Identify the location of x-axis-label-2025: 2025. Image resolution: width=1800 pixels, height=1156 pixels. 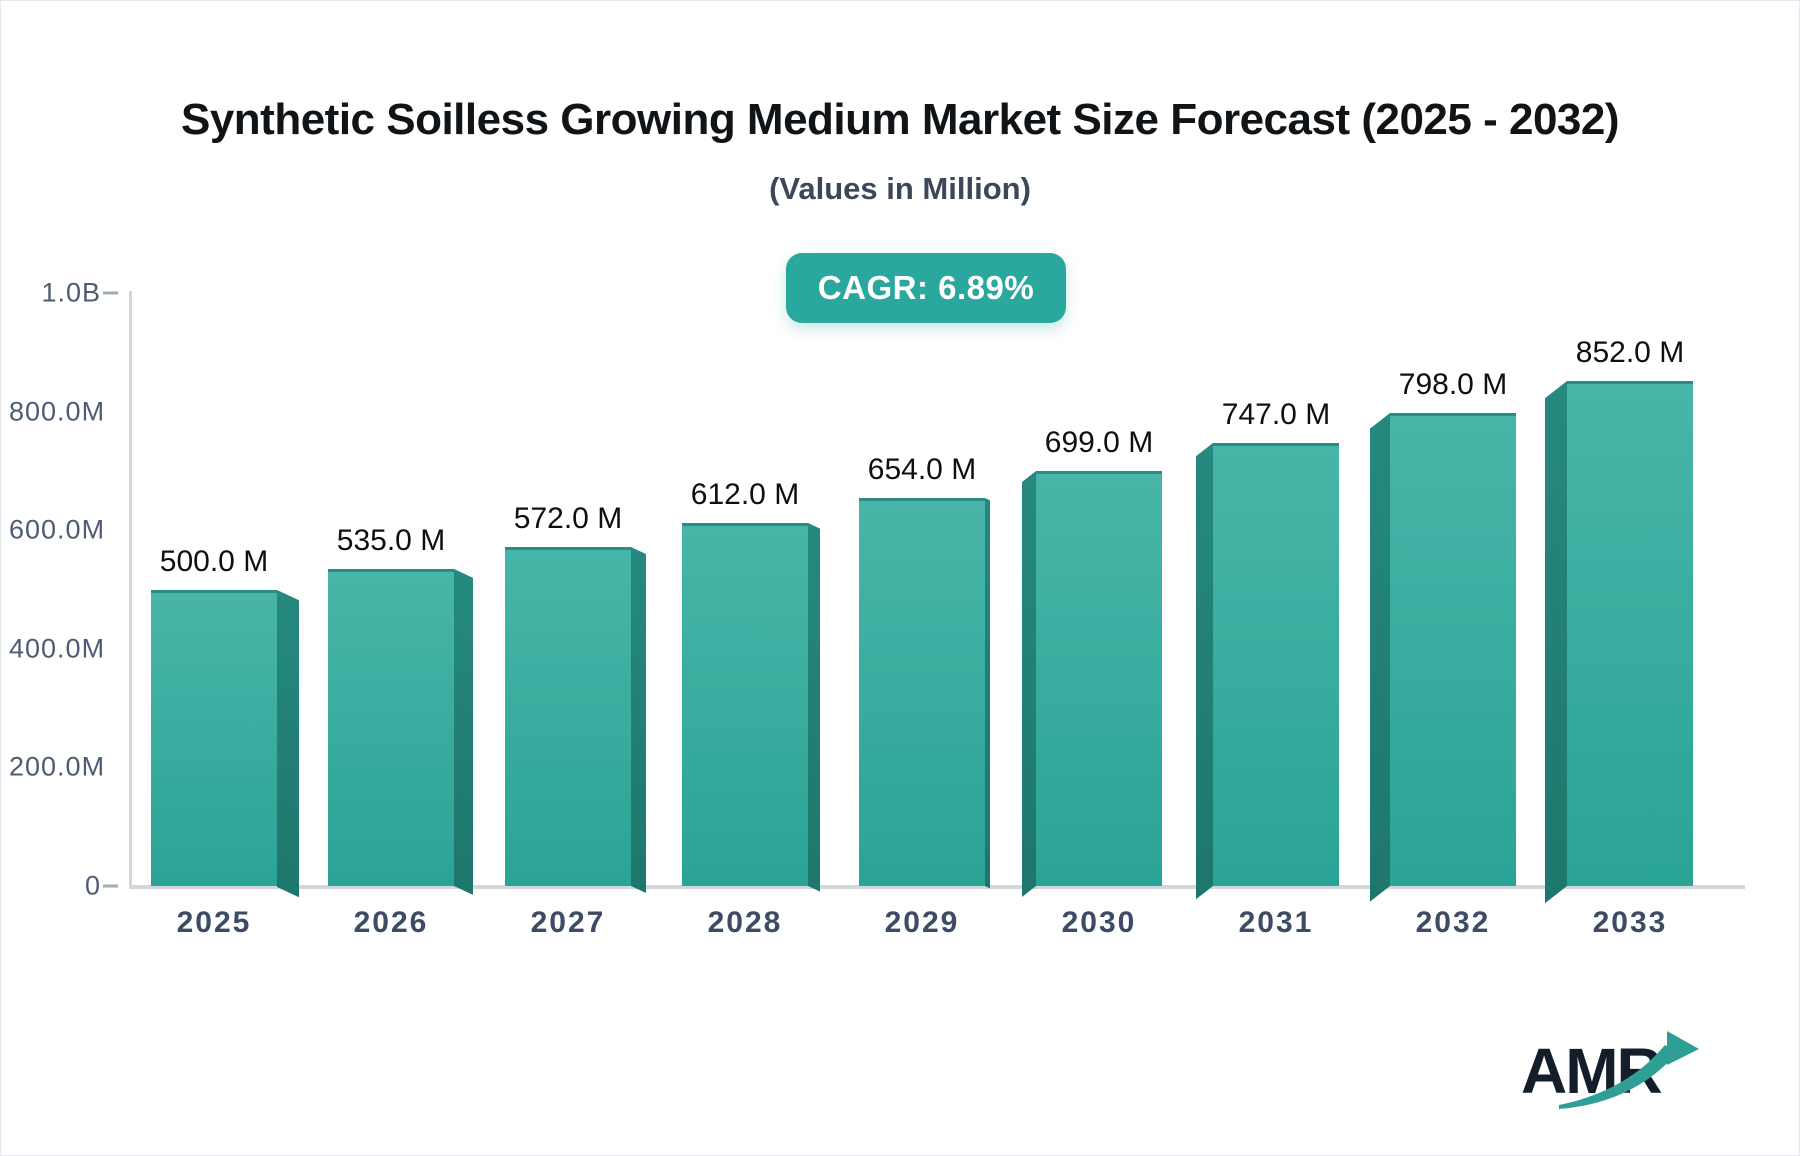
(214, 922).